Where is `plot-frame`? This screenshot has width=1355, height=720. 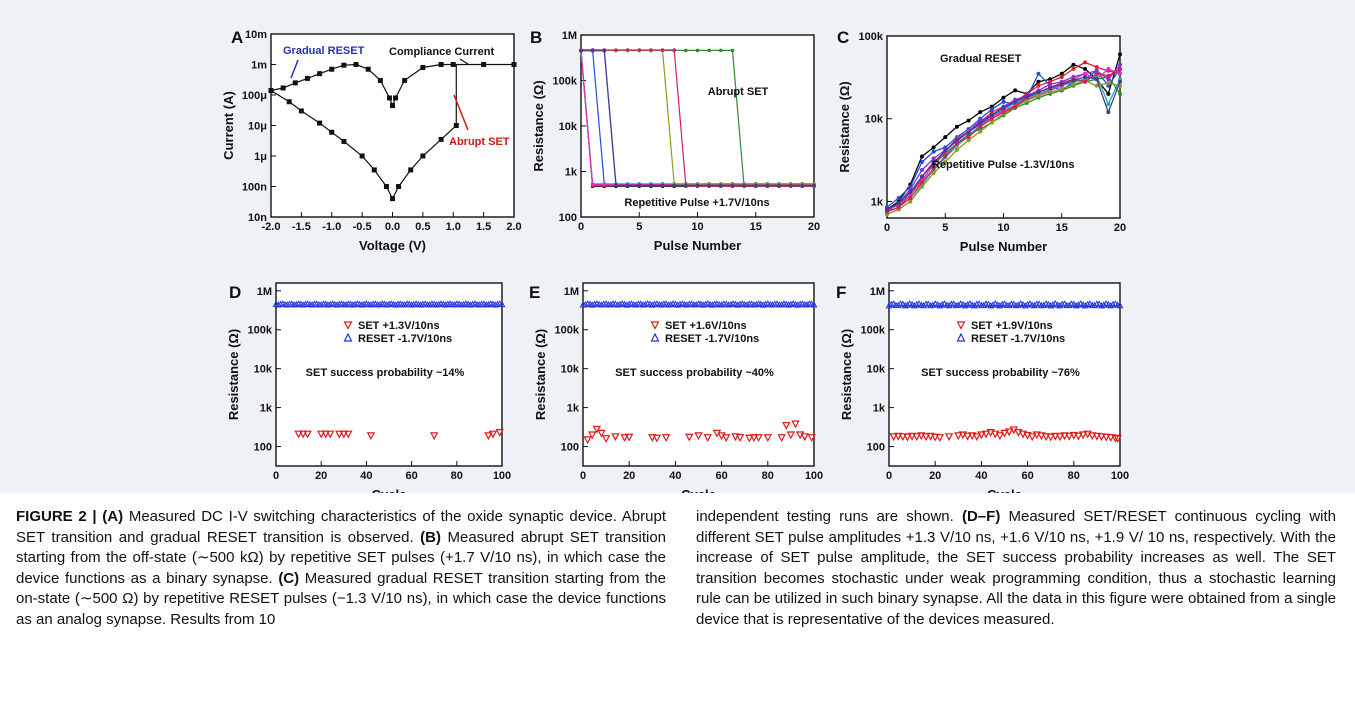 plot-frame is located at coordinates (392, 125).